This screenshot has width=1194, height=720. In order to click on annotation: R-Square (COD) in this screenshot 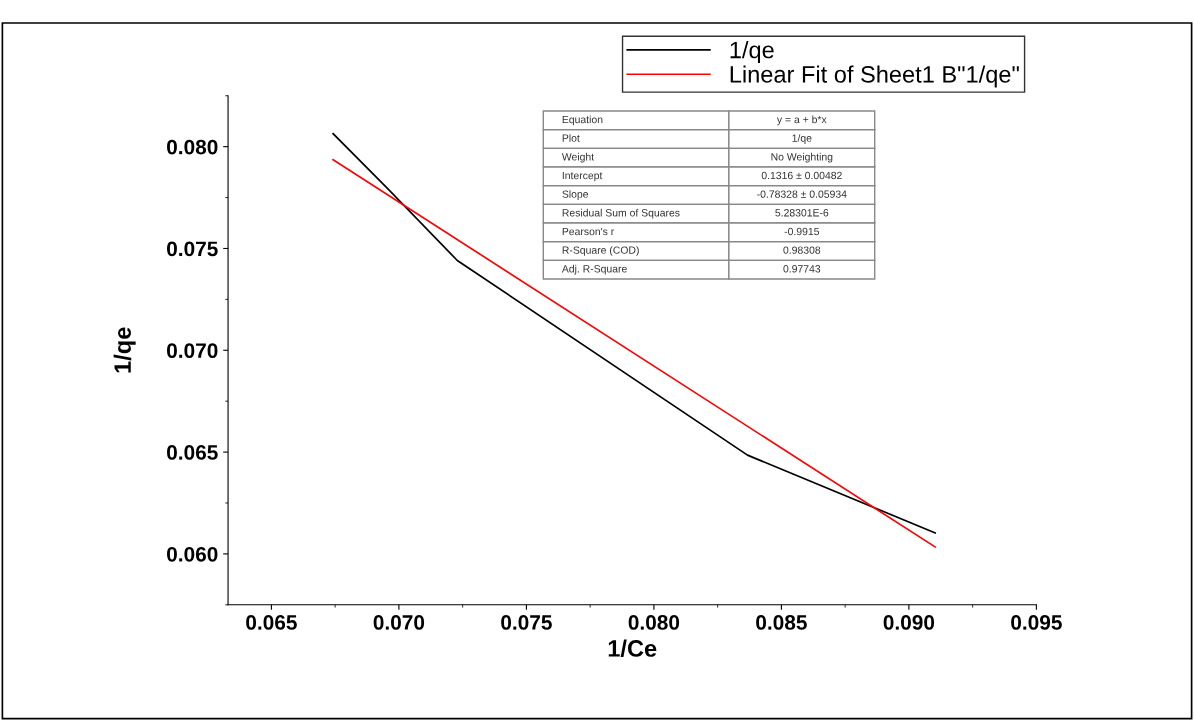, I will do `click(600, 251)`.